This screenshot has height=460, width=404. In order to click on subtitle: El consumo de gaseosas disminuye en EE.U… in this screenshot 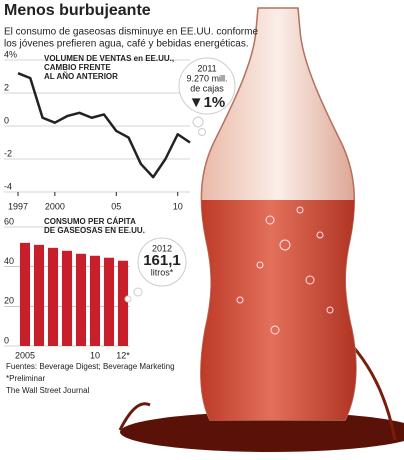, I will do `click(131, 32)`.